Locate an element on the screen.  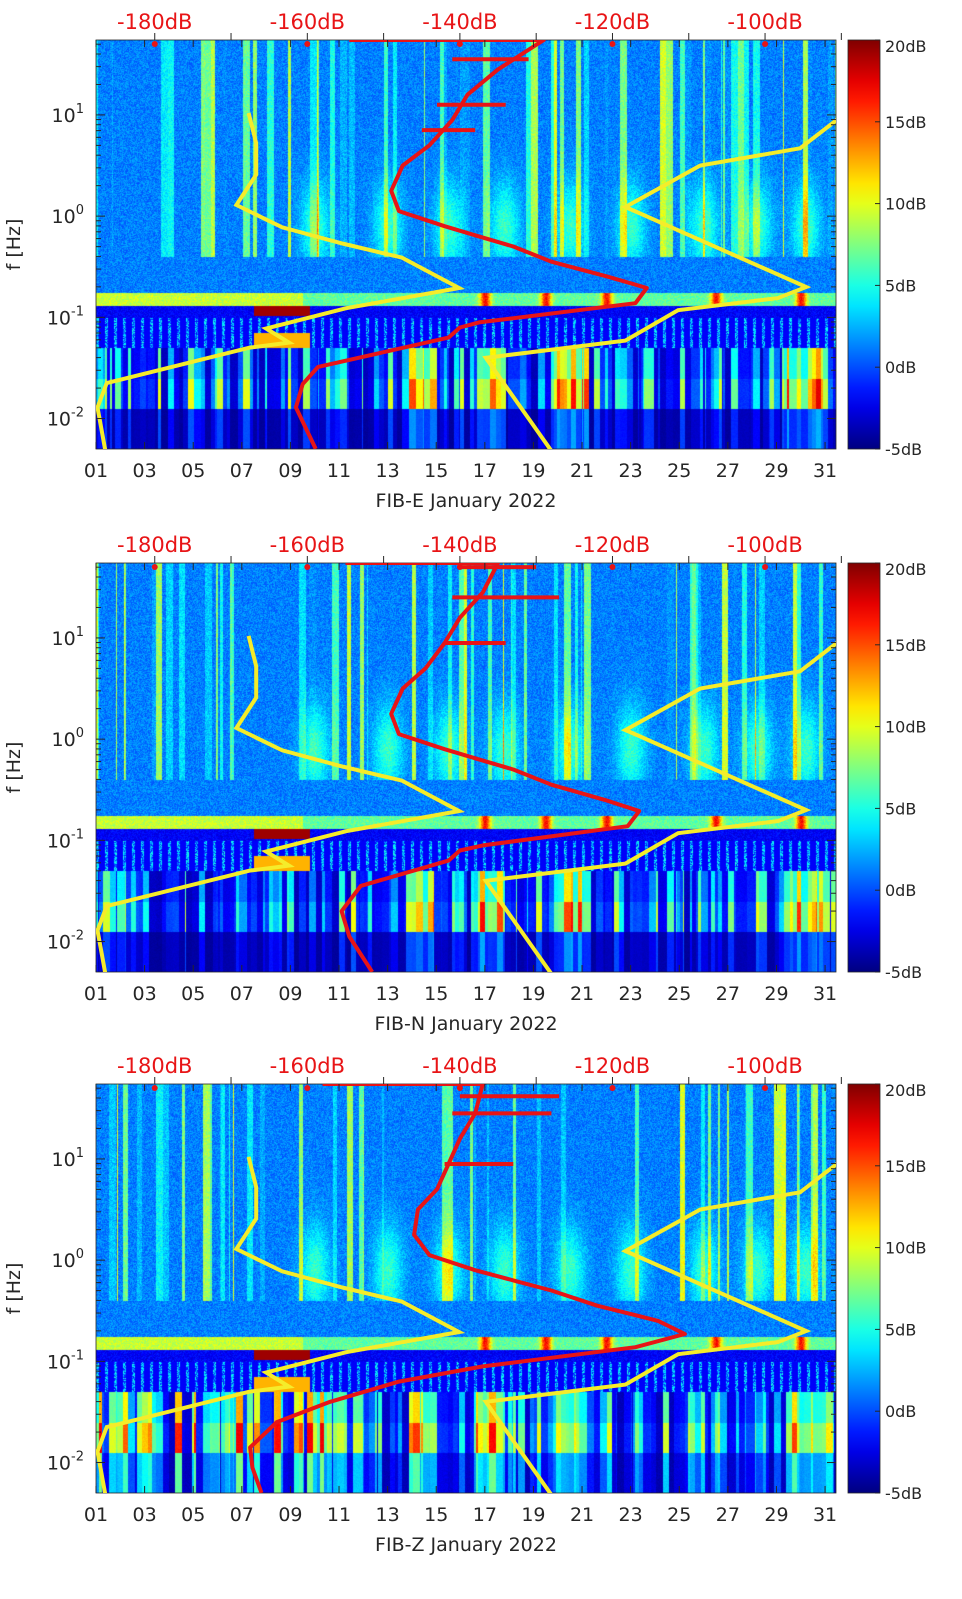
curve-median is located at coordinates (467, 1288).